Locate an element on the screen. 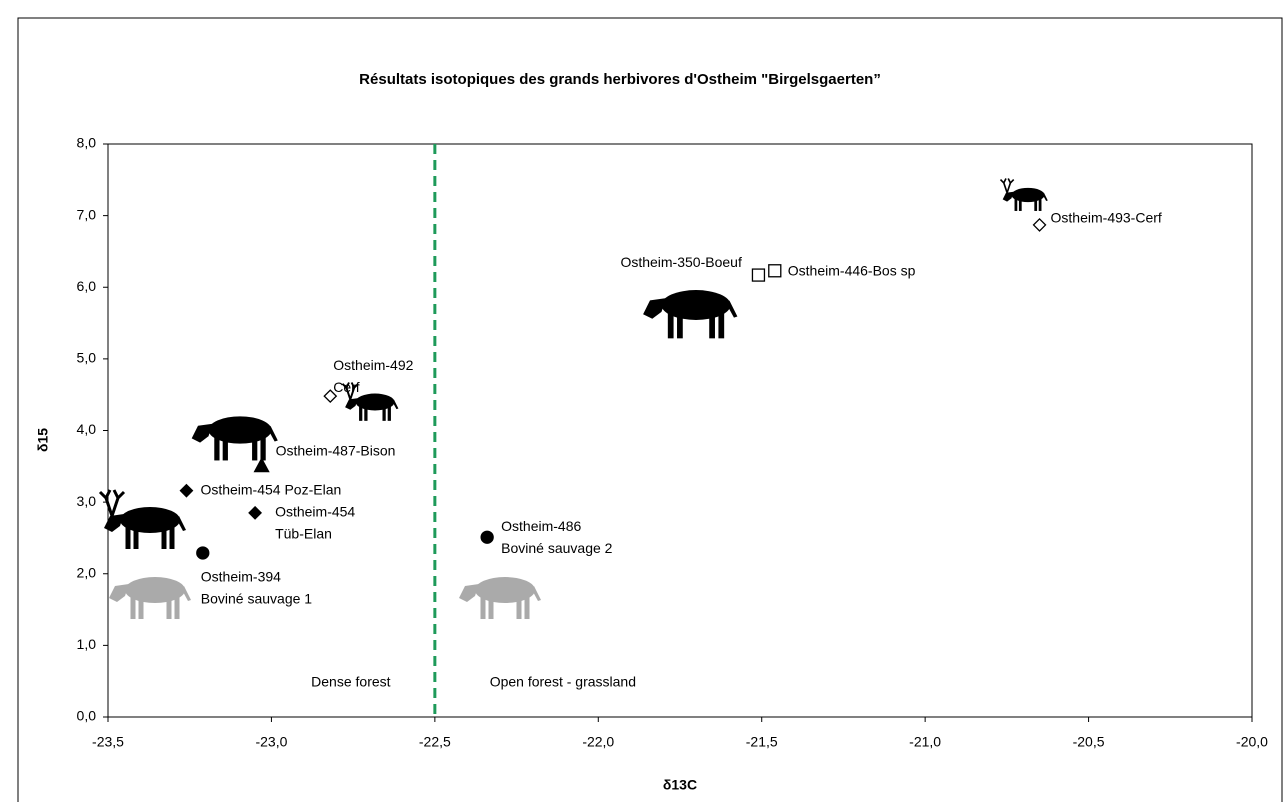  x-tick-label: -21,5 is located at coordinates (762, 742).